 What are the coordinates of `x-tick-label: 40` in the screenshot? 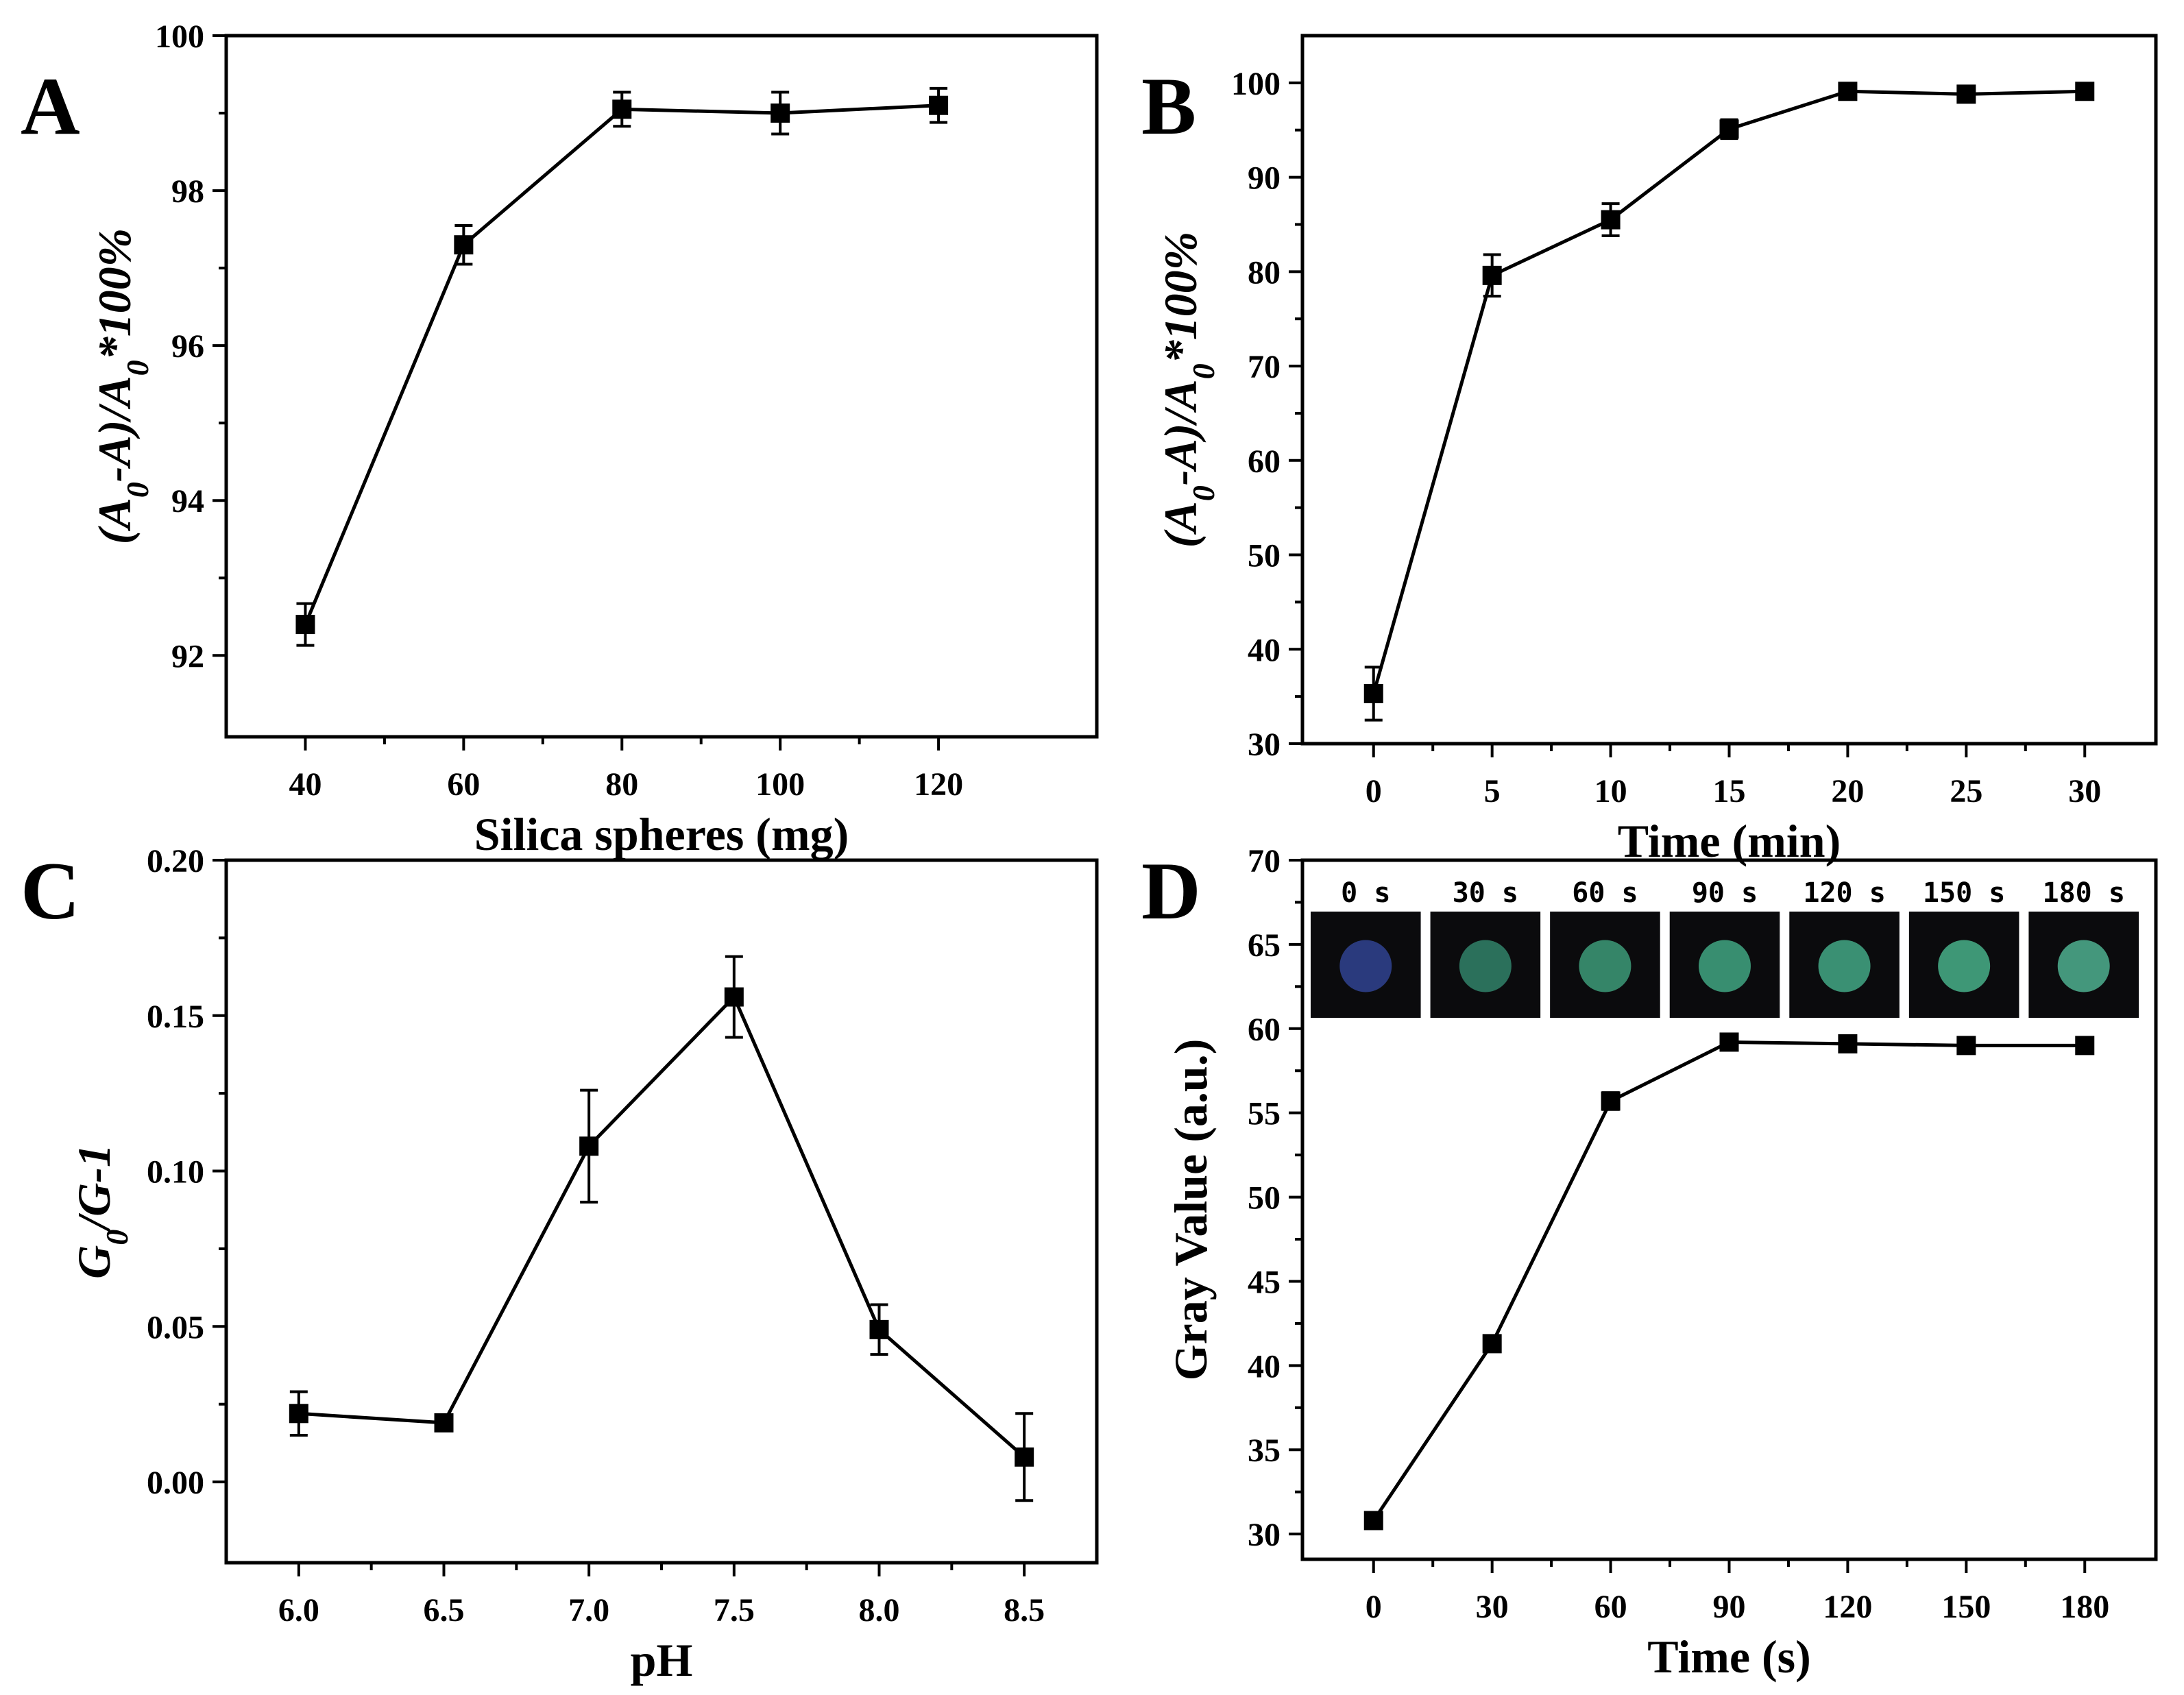 It's located at (305, 784).